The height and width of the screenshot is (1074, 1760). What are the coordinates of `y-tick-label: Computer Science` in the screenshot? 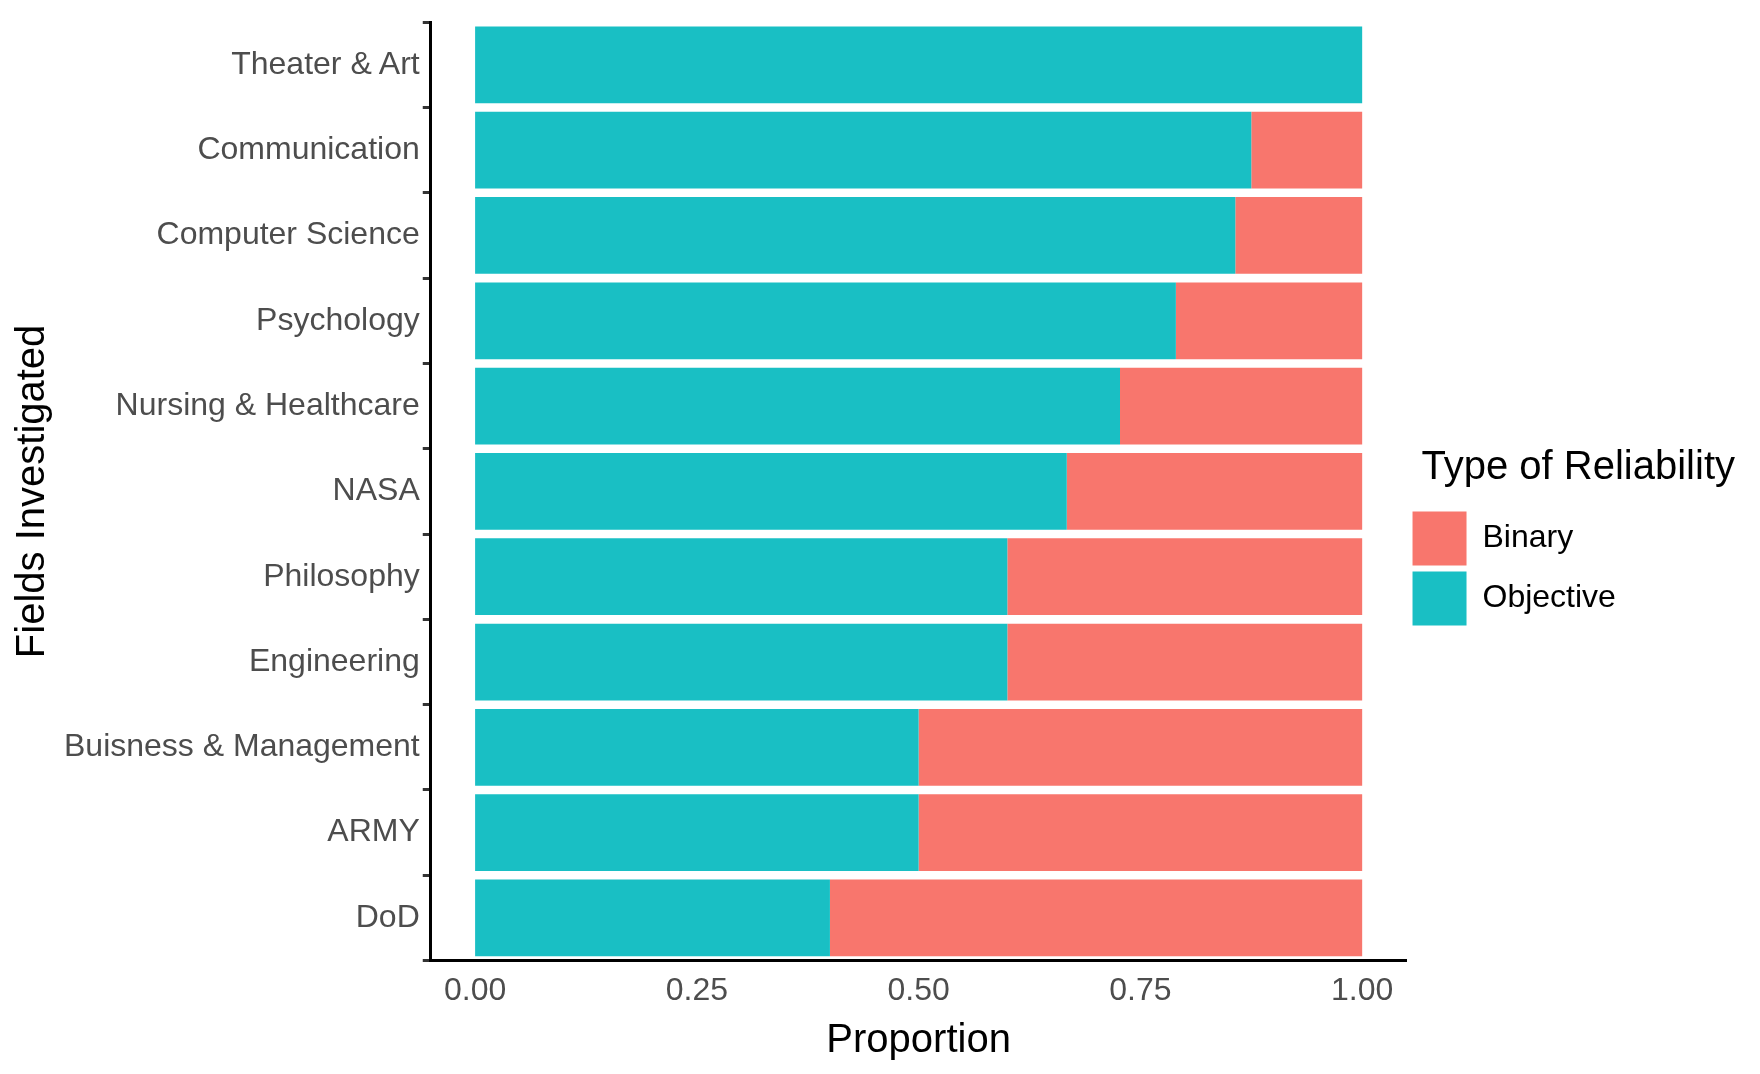 It's located at (288, 233).